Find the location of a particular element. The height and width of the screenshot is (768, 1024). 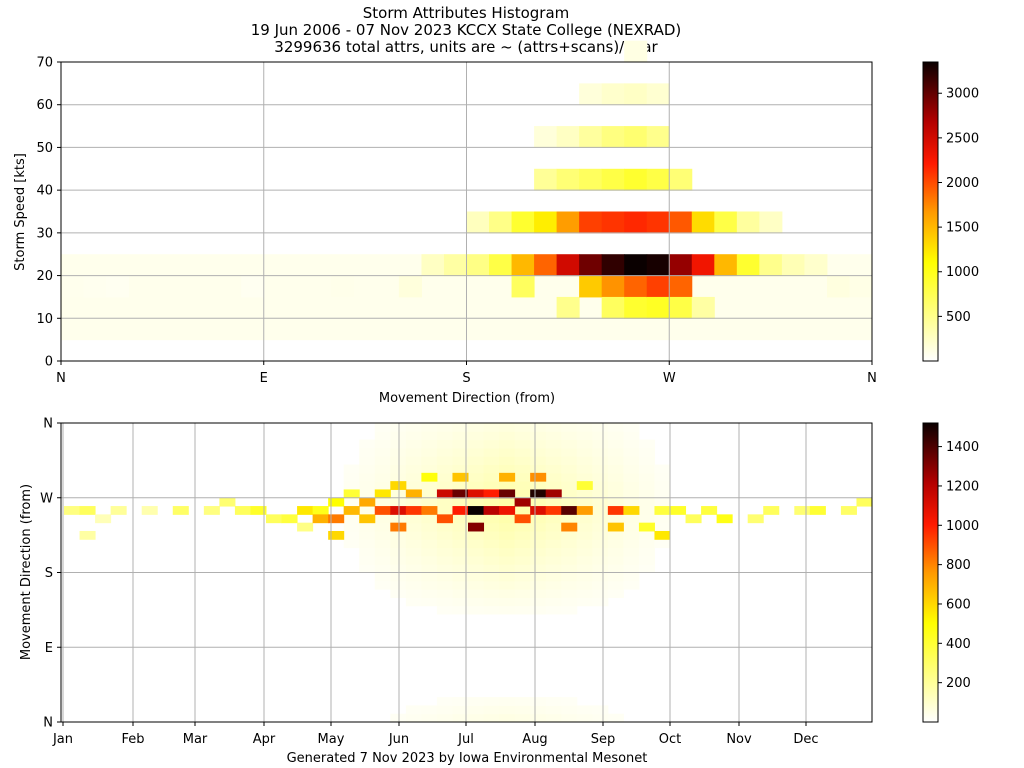

top-colorbar-tick-label: 500 is located at coordinates (958, 317).